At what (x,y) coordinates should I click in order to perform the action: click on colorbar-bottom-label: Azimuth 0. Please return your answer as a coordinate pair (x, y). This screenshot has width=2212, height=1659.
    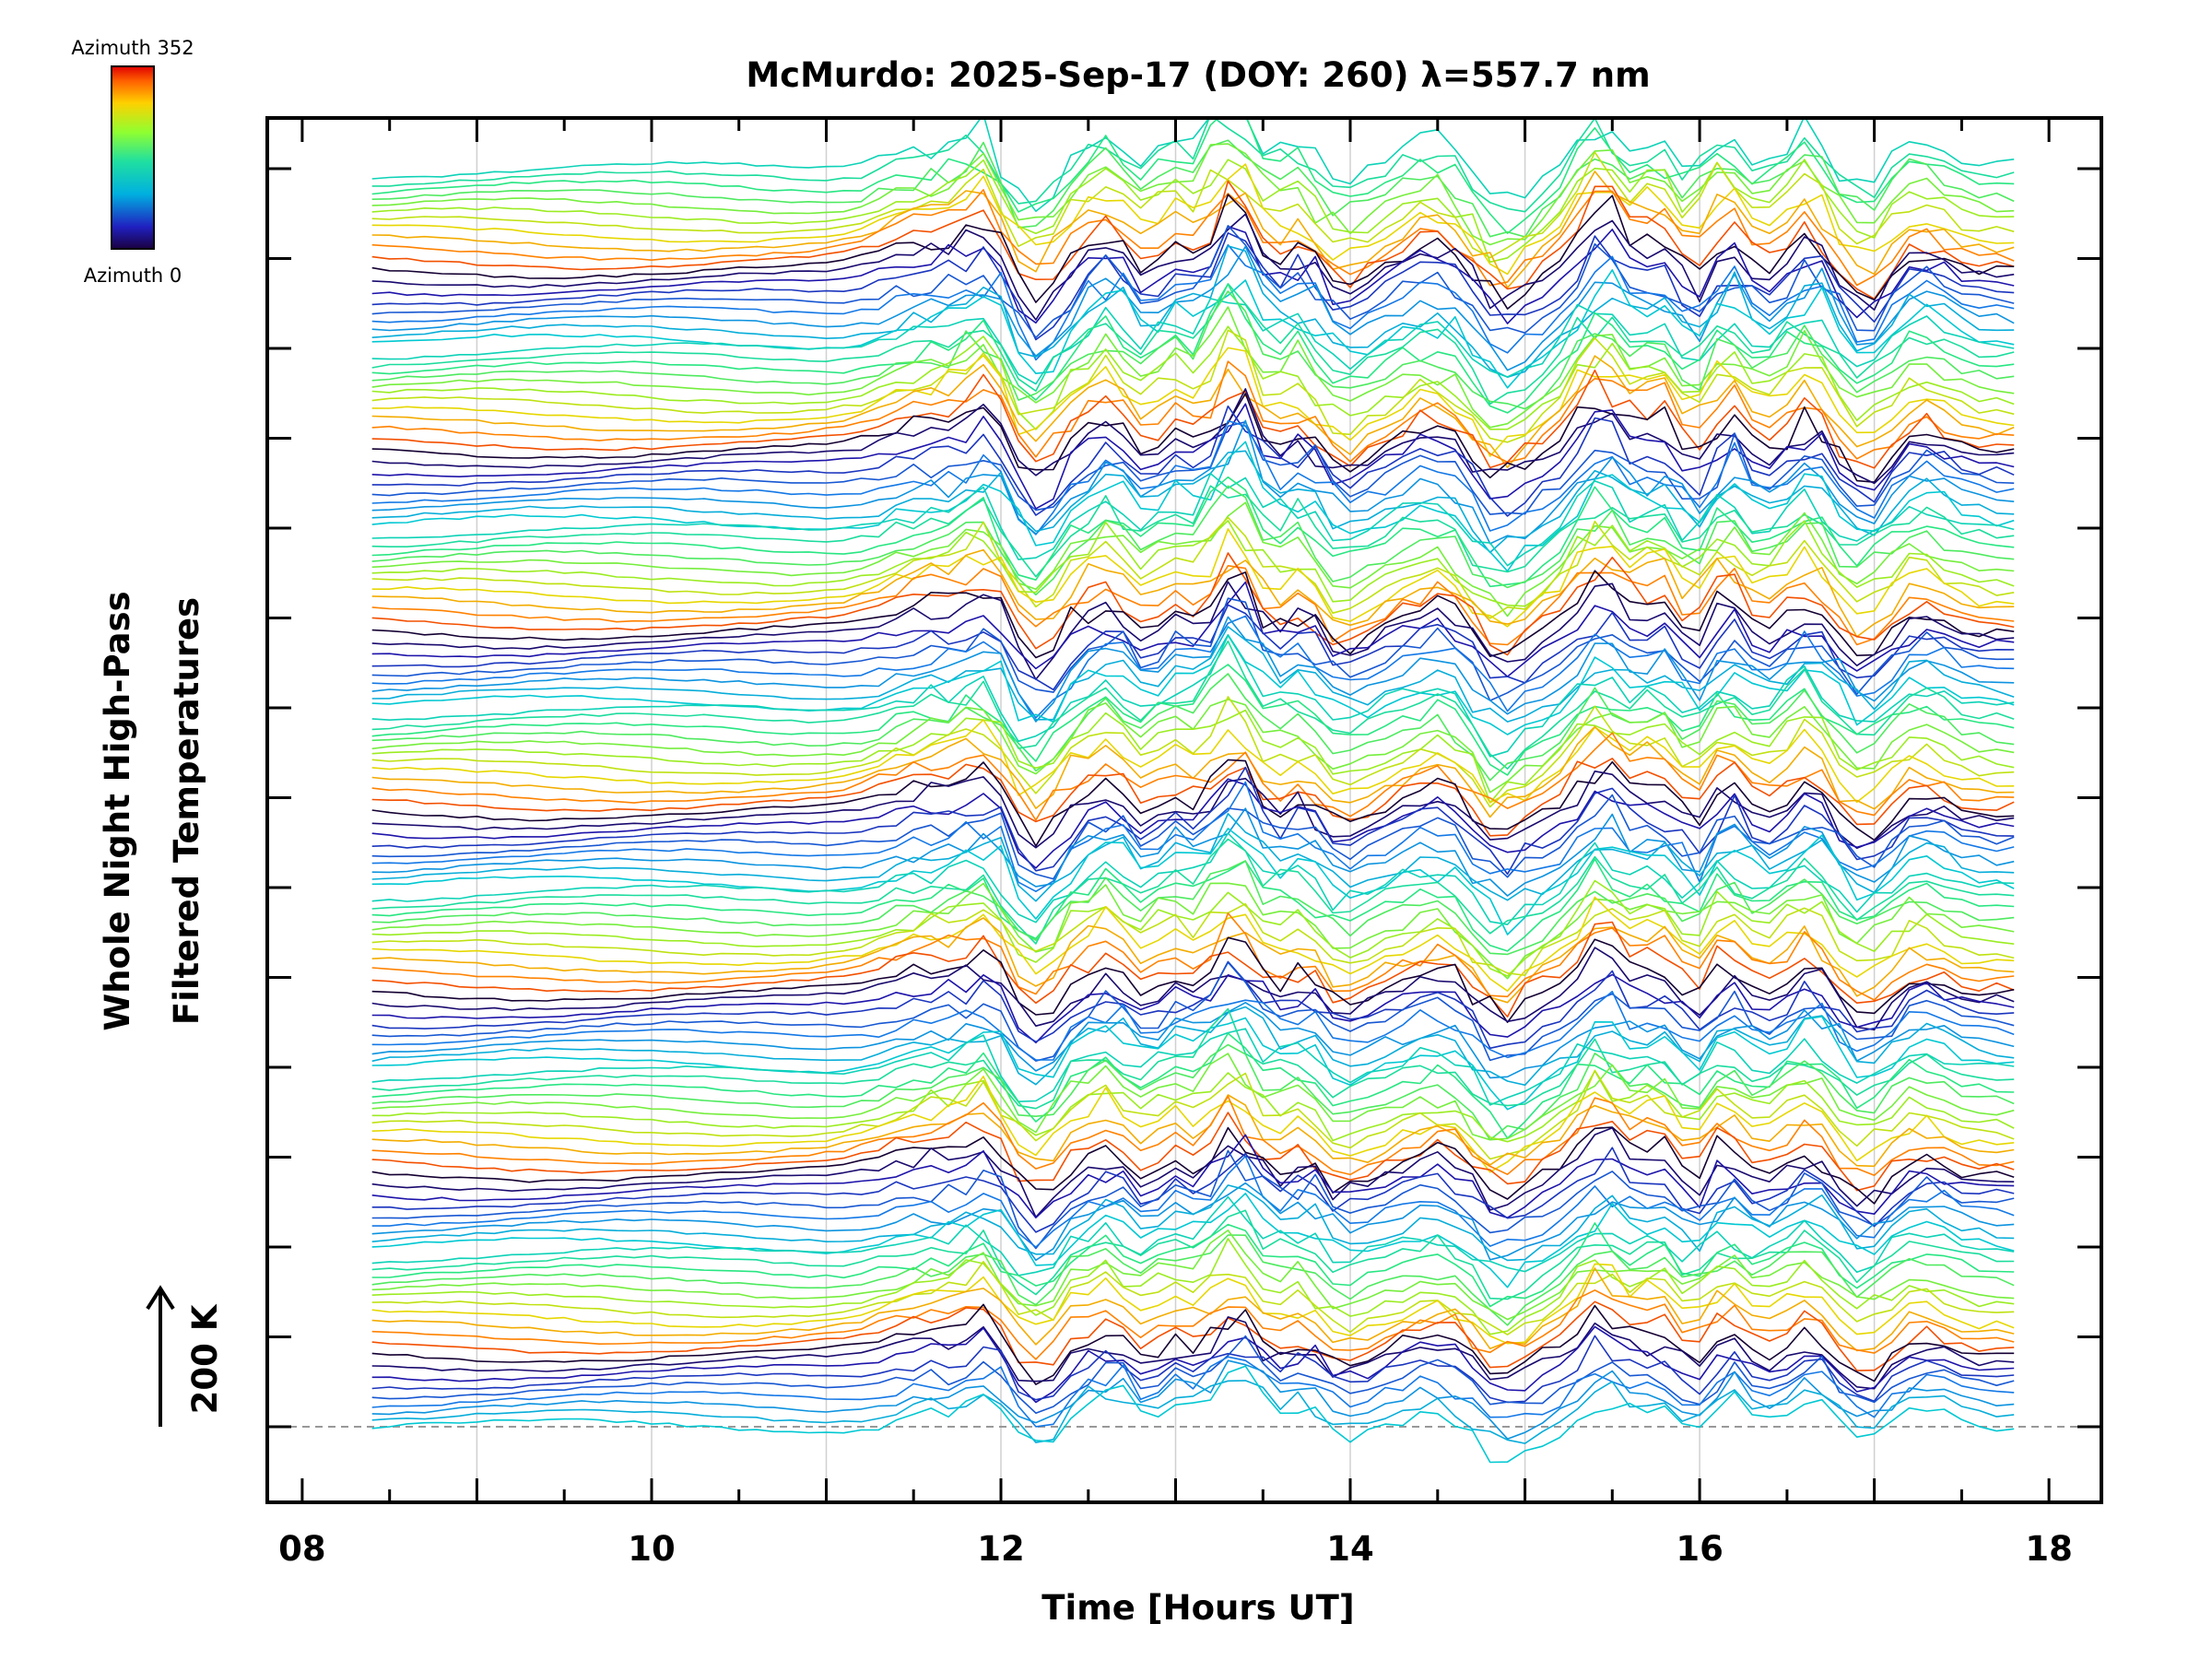
    Looking at the image, I should click on (133, 276).